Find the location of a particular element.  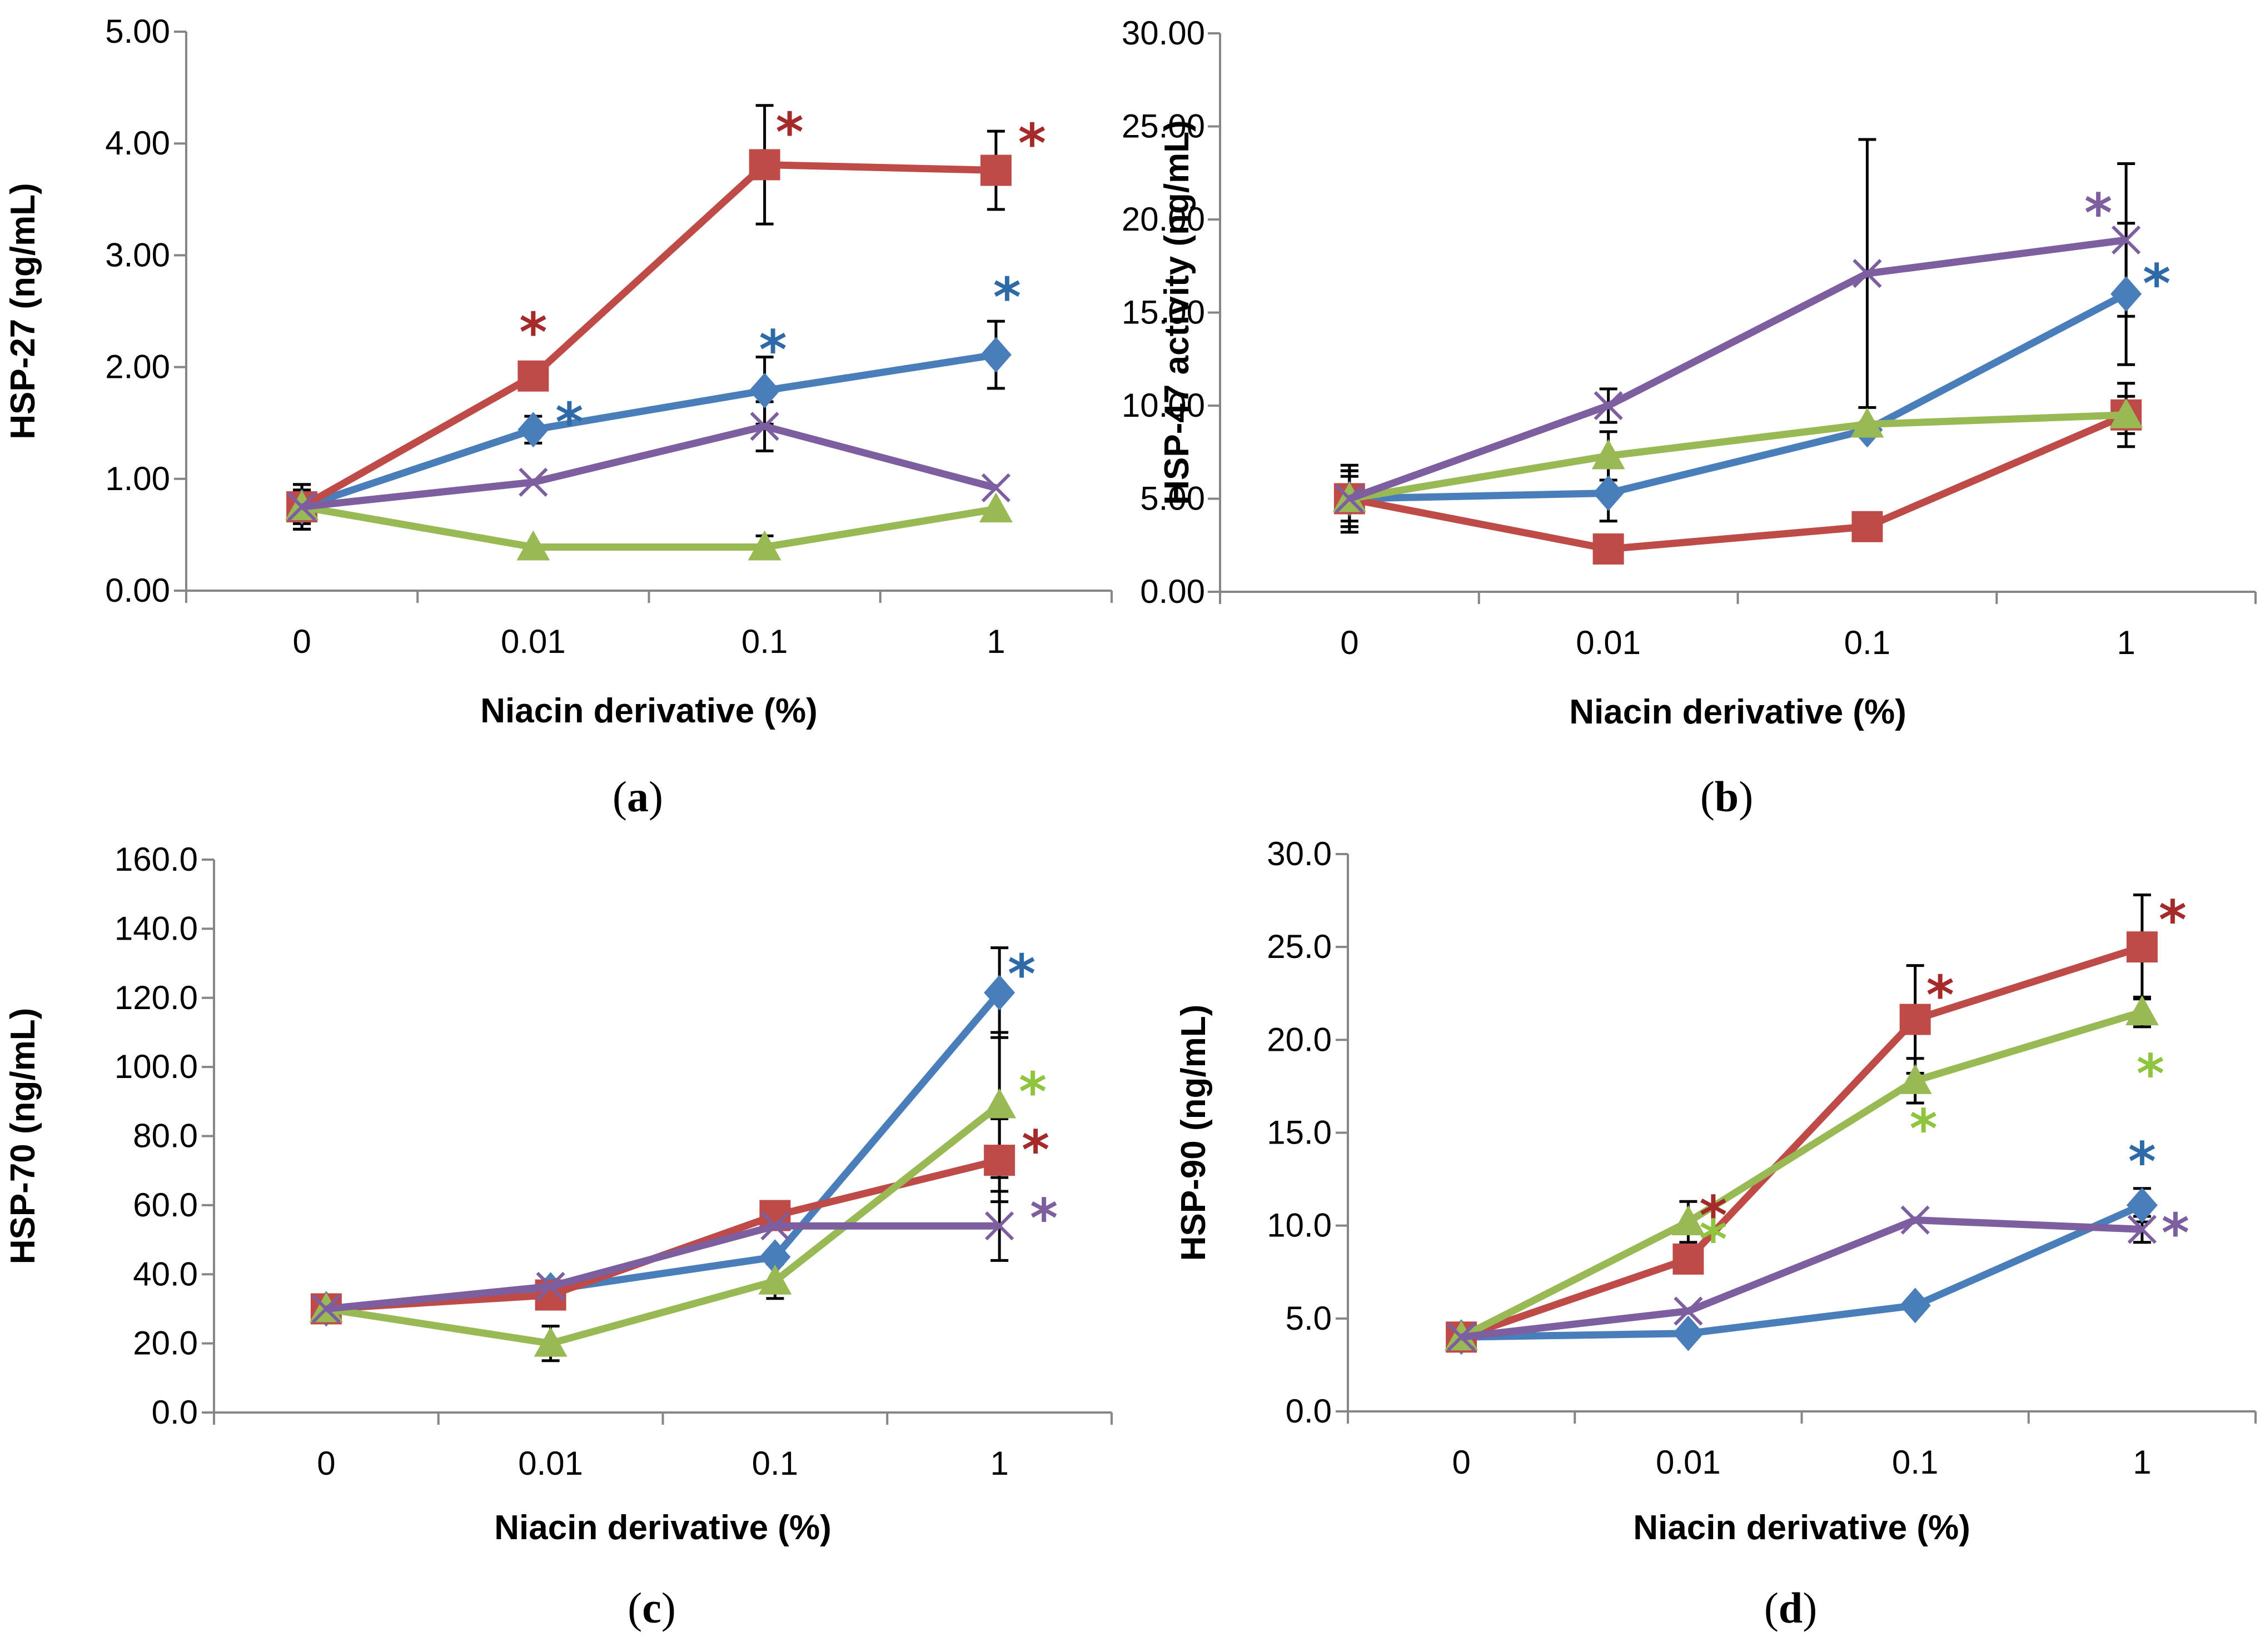

y-tick-label: 15.00 is located at coordinates (1164, 312).